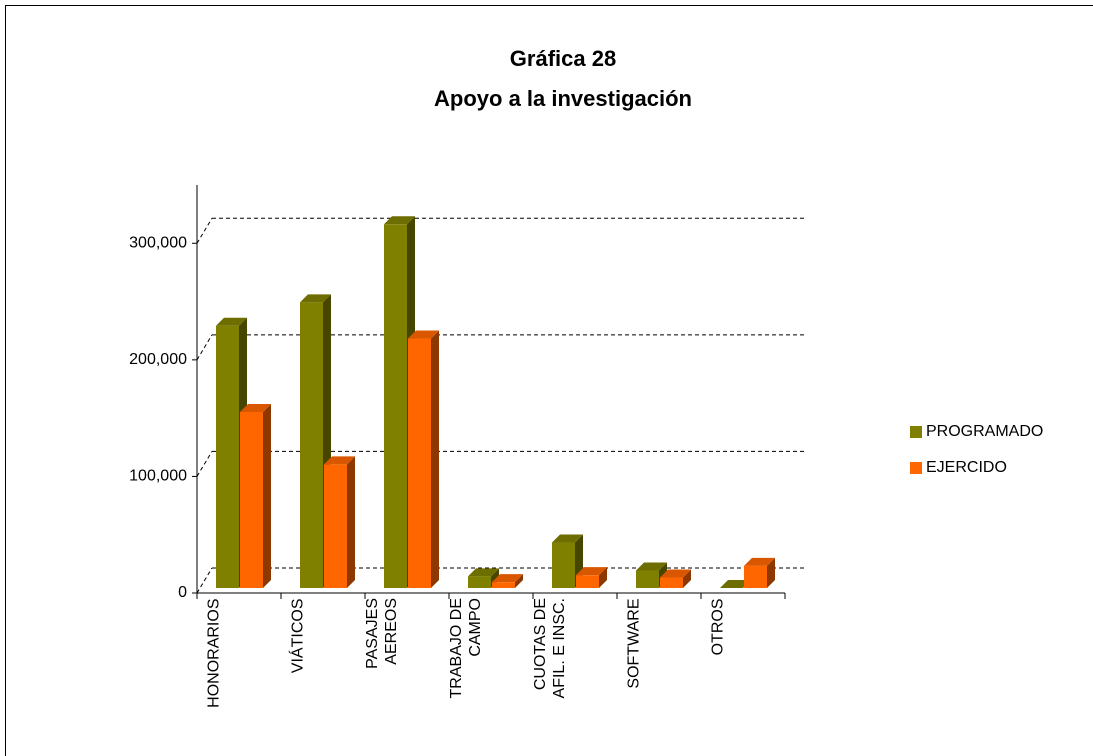 The width and height of the screenshot is (1093, 756). I want to click on legend-label: PROGRAMADO, so click(984, 431).